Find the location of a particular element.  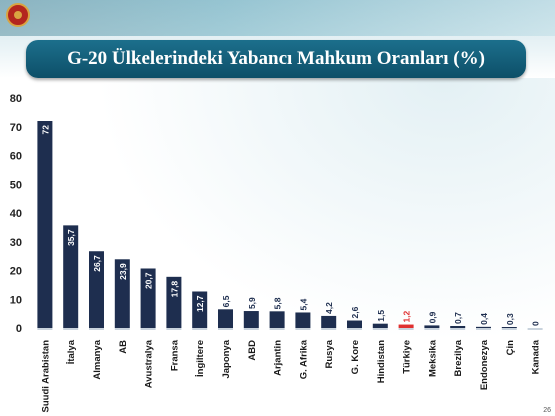

value-label: 1,5 is located at coordinates (381, 316).